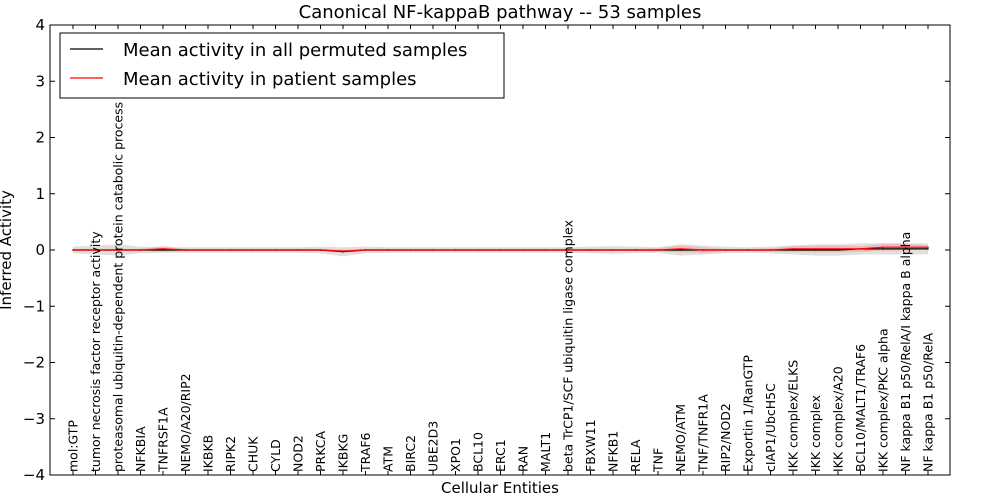 This screenshot has width=1000, height=500. I want to click on x-tick-label: TRAF6, so click(365, 452).